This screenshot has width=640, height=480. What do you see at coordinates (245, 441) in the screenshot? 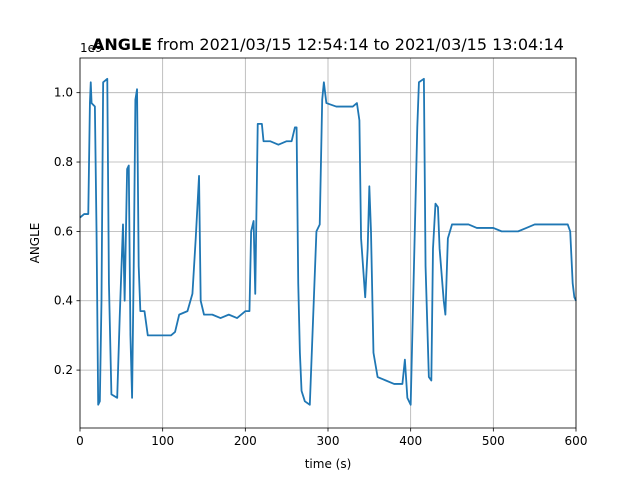
I see `x-tick-label: 200` at bounding box center [245, 441].